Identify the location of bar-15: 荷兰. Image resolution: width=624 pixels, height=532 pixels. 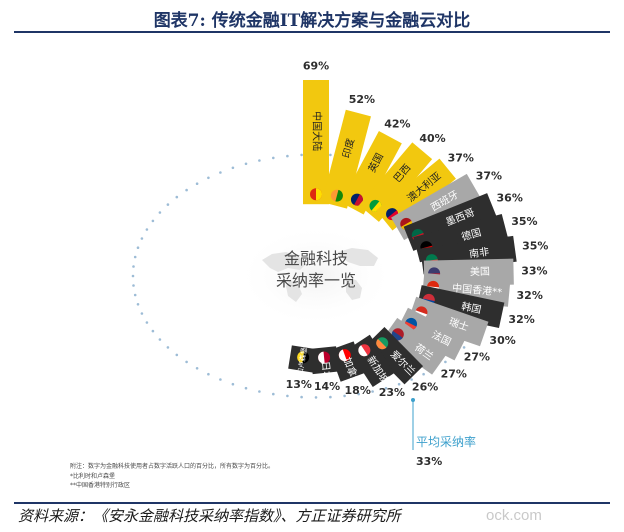
(415, 346).